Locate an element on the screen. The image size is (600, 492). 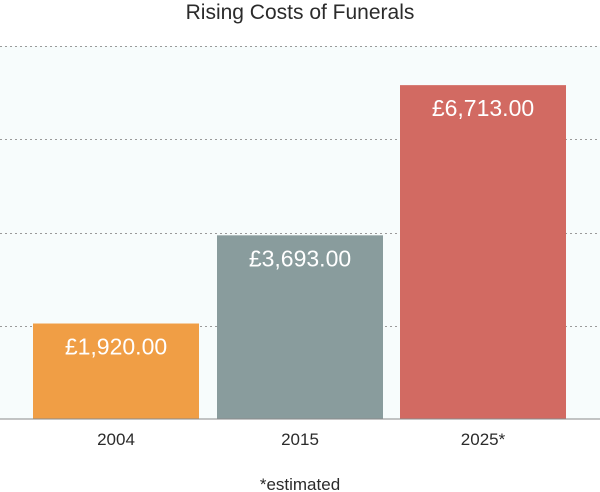
bar-2004 is located at coordinates (116, 371).